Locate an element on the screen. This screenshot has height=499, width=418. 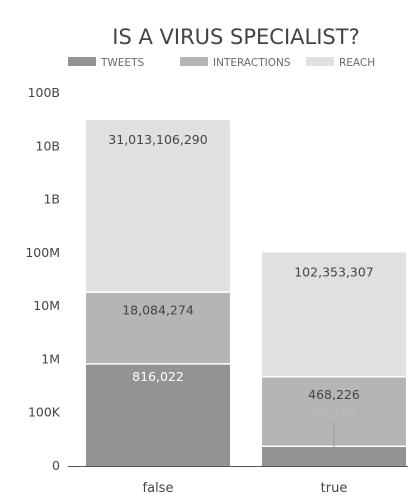
data-label-tweets-false: 816,022 is located at coordinates (158, 376).